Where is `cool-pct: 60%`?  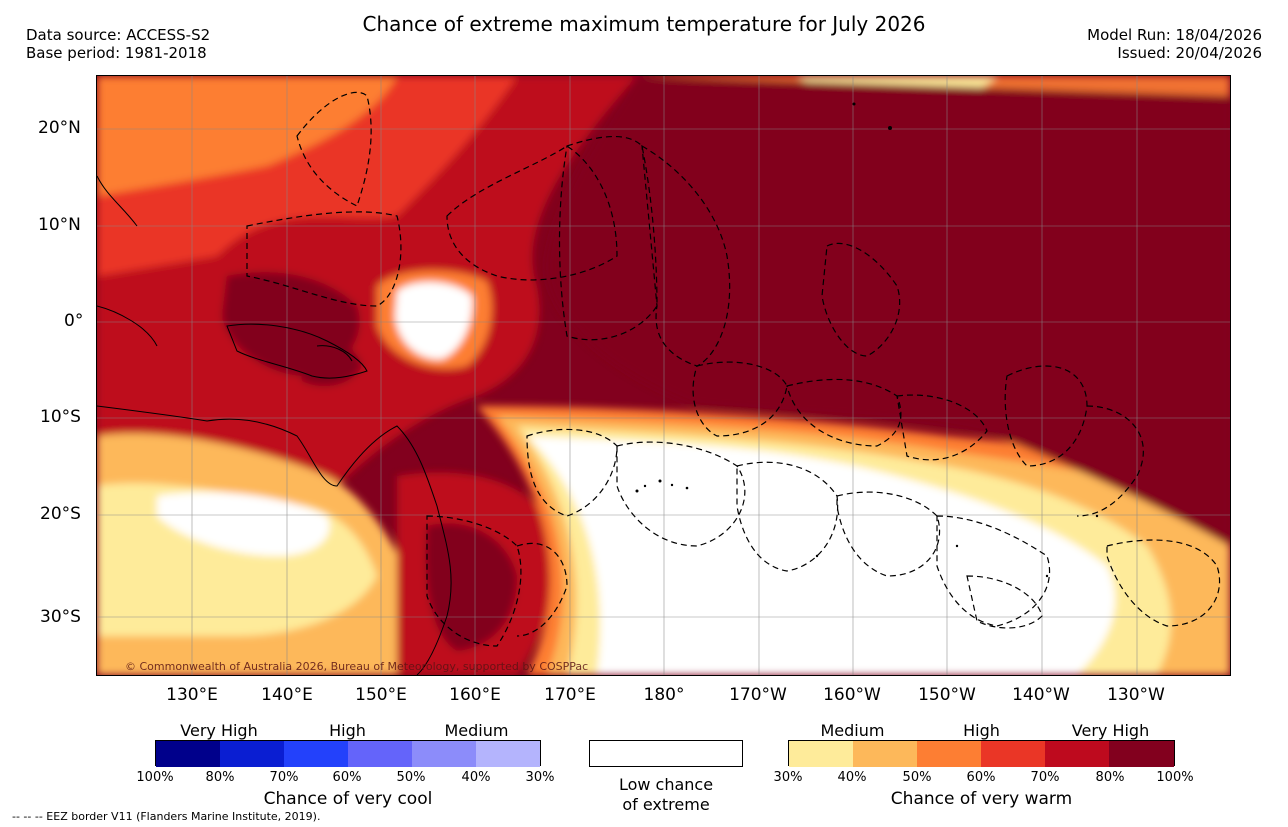
cool-pct: 60% is located at coordinates (347, 777).